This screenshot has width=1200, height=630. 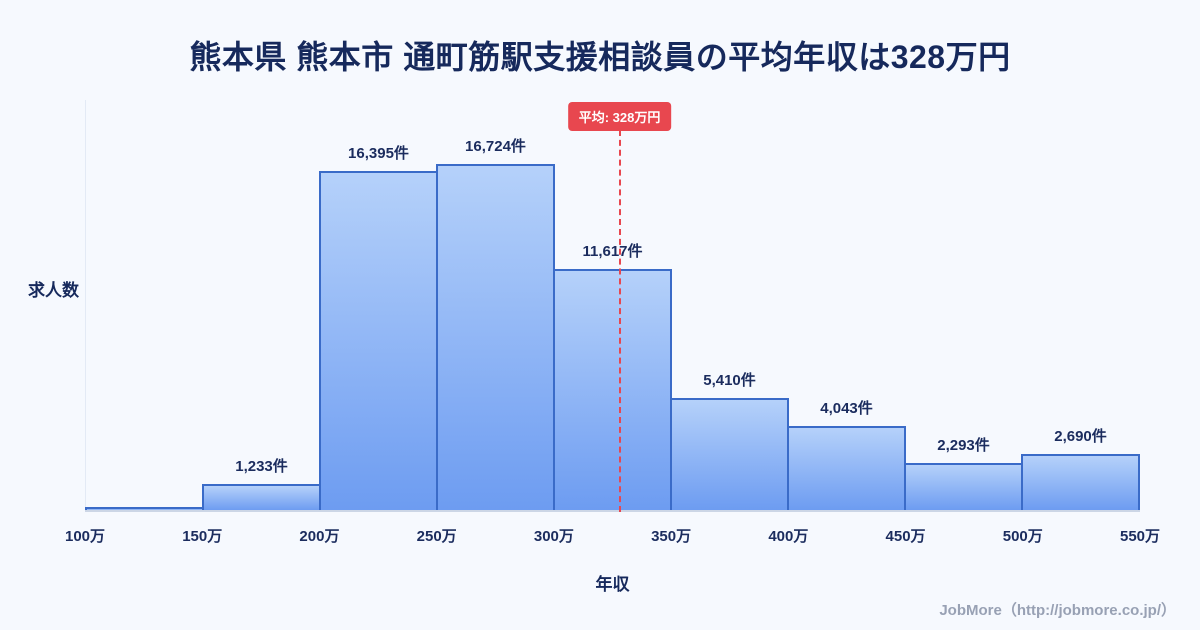 I want to click on bar-cell: 4,043件, so click(x=846, y=305).